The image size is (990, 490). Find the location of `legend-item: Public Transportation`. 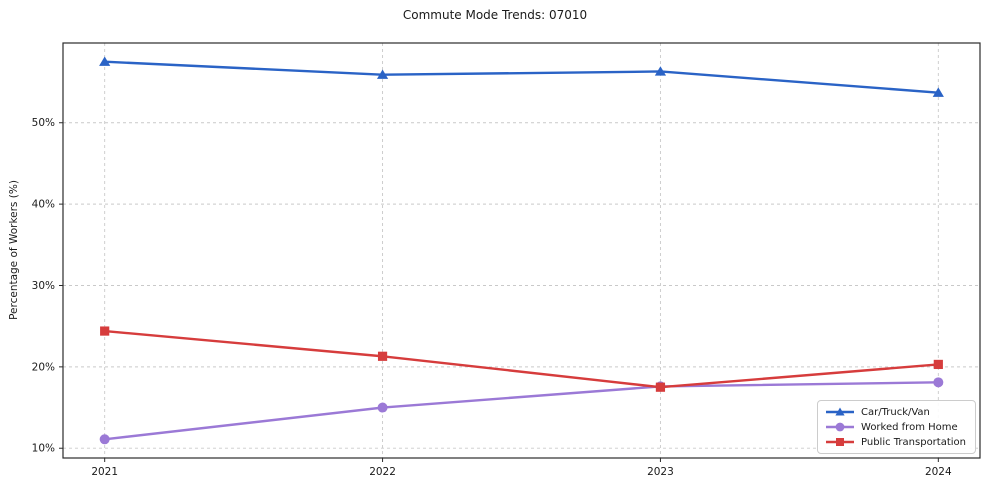

legend-item: Public Transportation is located at coordinates (895, 442).